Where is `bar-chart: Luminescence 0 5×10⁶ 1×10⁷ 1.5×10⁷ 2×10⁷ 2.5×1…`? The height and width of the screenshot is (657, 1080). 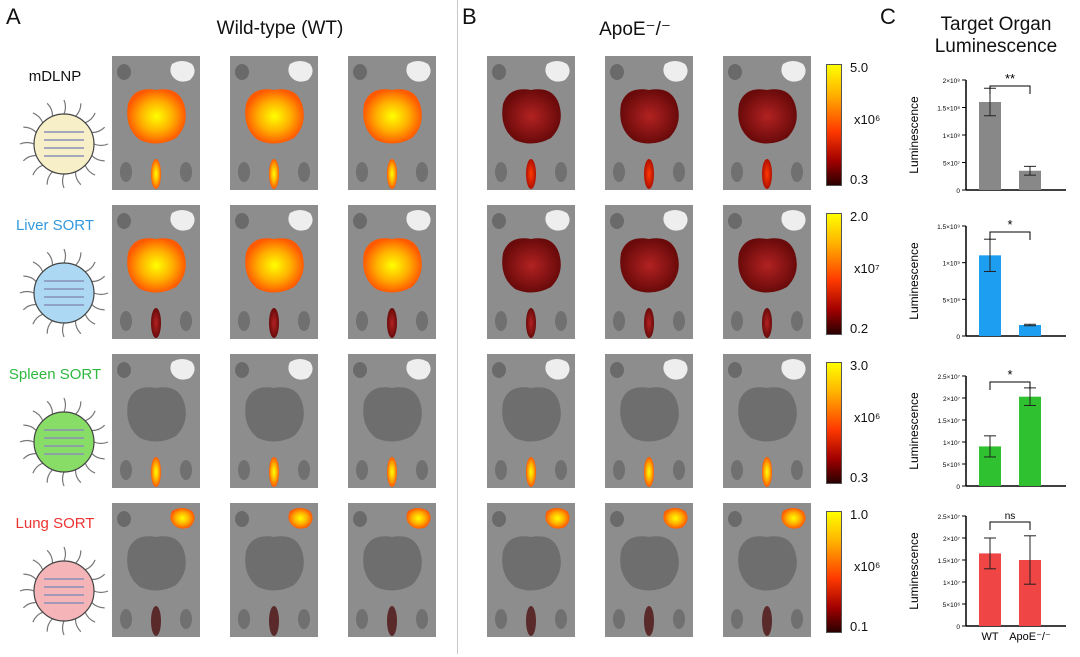
bar-chart: Luminescence 0 5×10⁶ 1×10⁷ 1.5×10⁷ 2×10⁷ 2.5×1… is located at coordinates (986, 577).